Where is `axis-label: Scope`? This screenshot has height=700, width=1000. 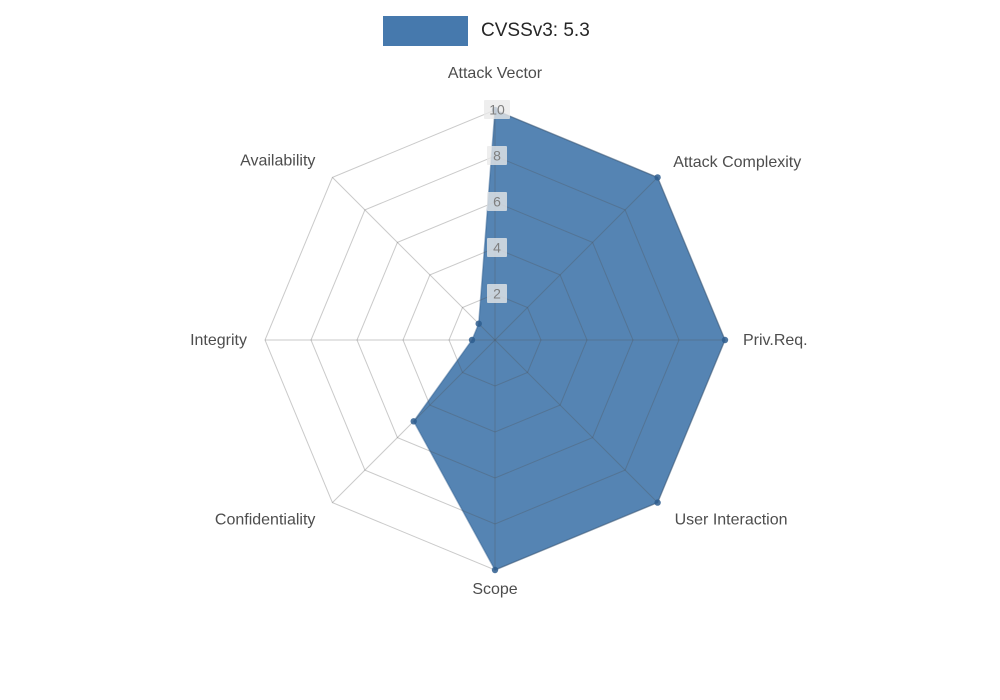 axis-label: Scope is located at coordinates (494, 589).